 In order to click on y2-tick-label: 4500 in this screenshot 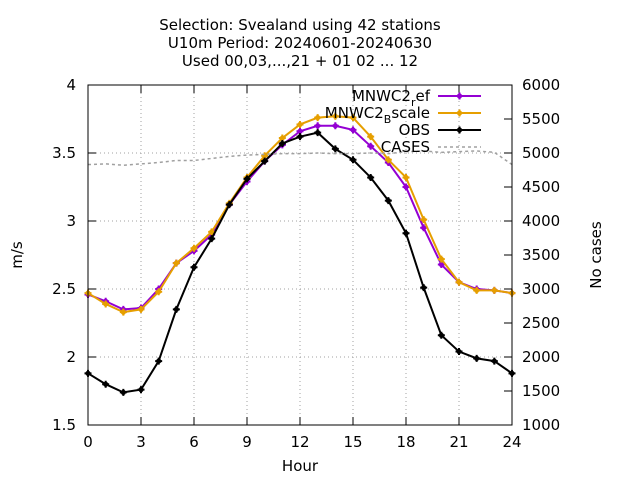, I will do `click(541, 187)`.